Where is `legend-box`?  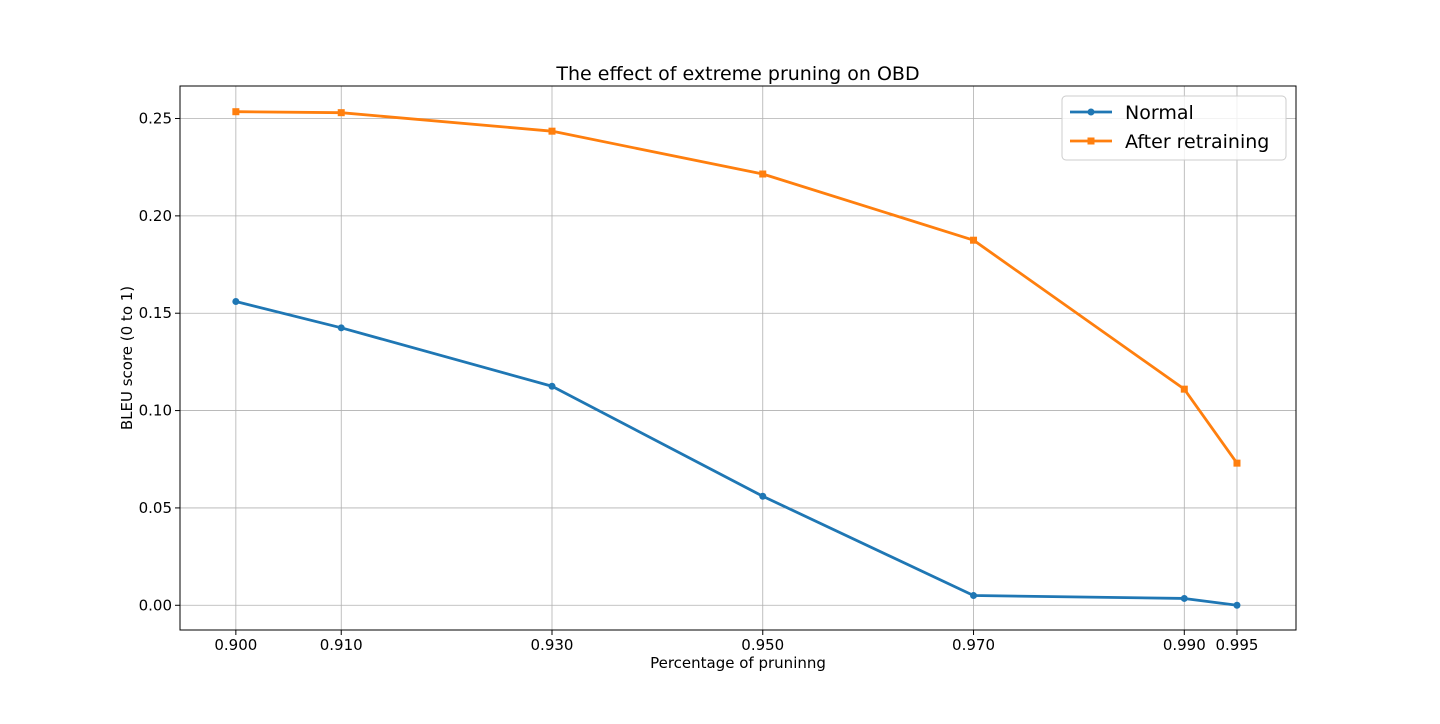 legend-box is located at coordinates (1174, 128).